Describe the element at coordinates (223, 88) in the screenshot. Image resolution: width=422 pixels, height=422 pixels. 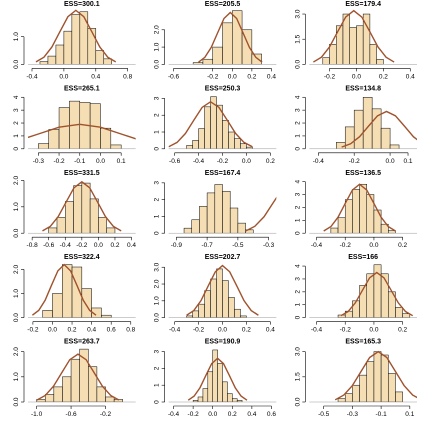
I see `chart-title: ESS=250.3` at that location.